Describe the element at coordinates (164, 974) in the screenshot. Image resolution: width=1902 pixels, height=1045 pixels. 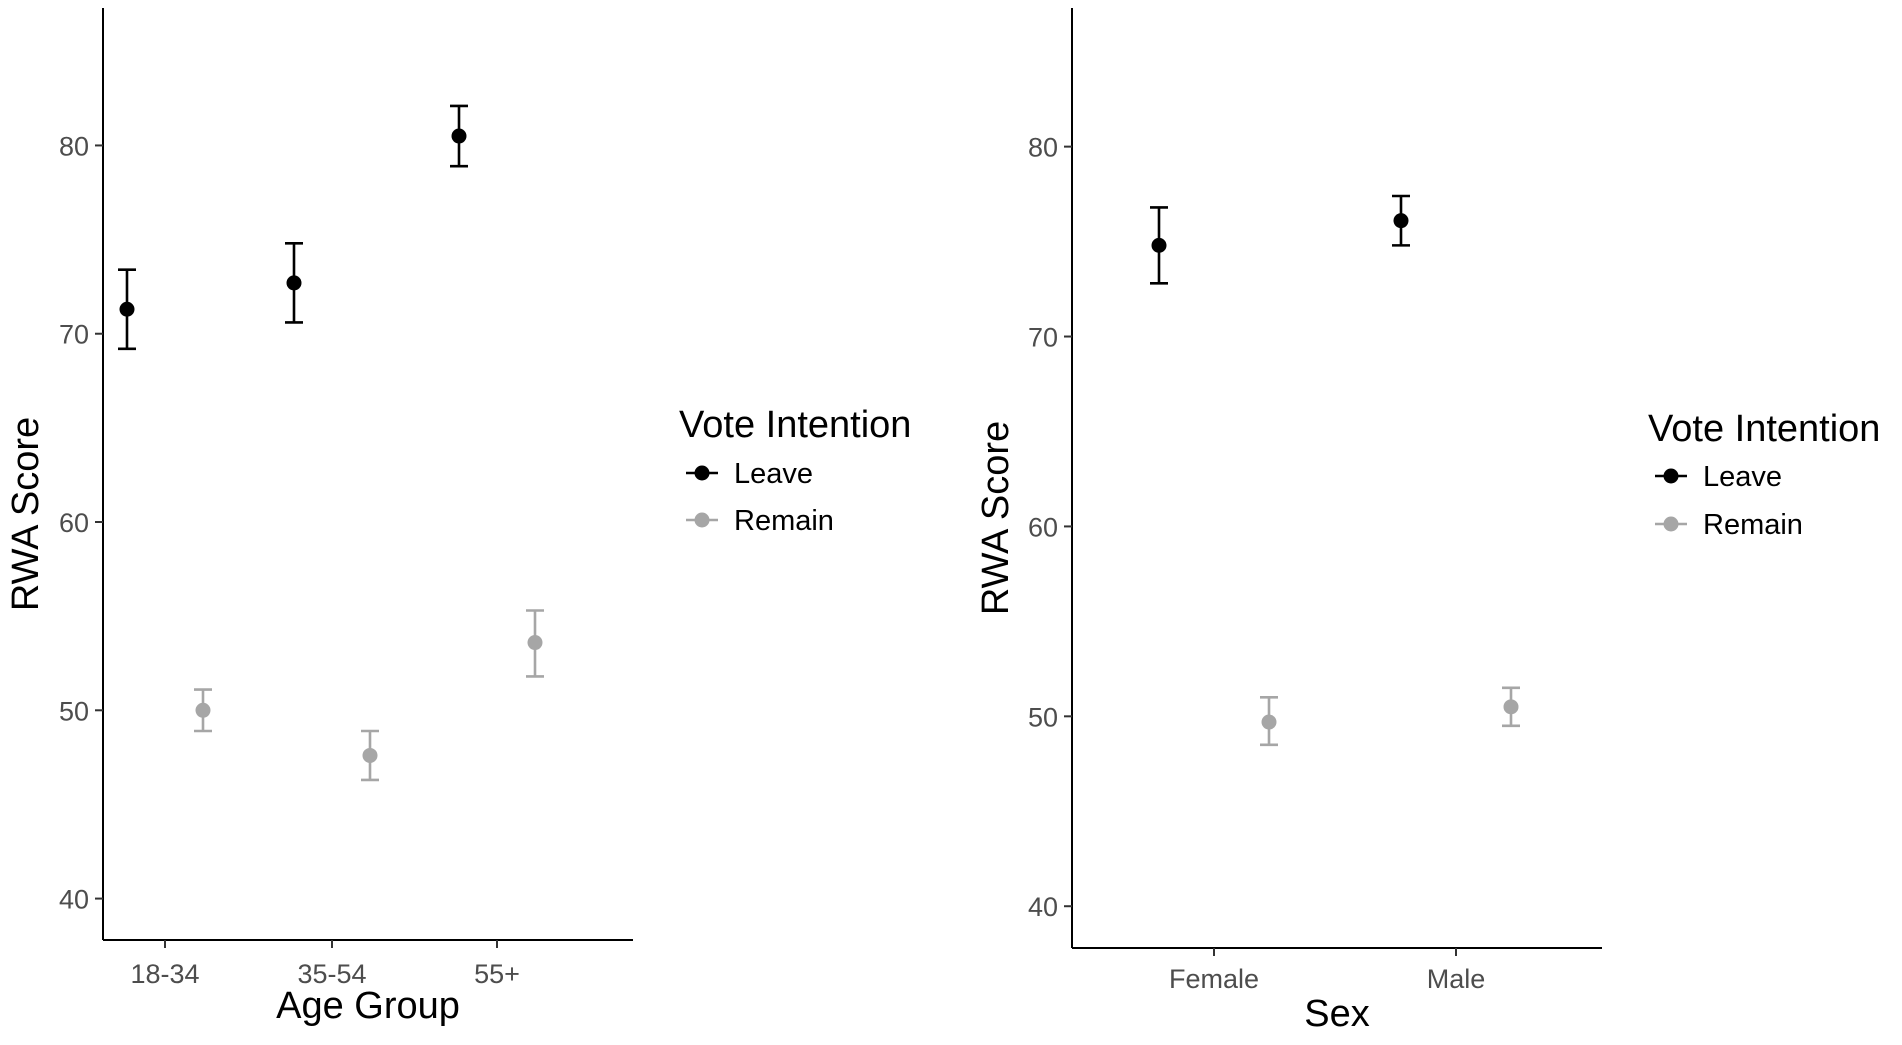
I see `x-tick-label: 18-34` at that location.